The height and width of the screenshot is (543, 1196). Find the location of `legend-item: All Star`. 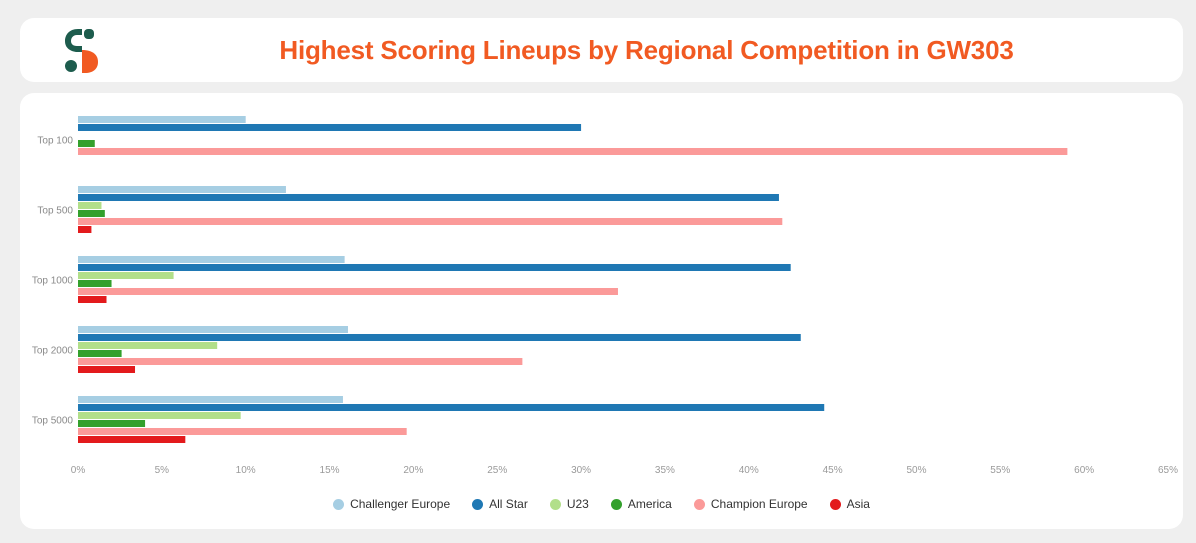

legend-item: All Star is located at coordinates (500, 504).